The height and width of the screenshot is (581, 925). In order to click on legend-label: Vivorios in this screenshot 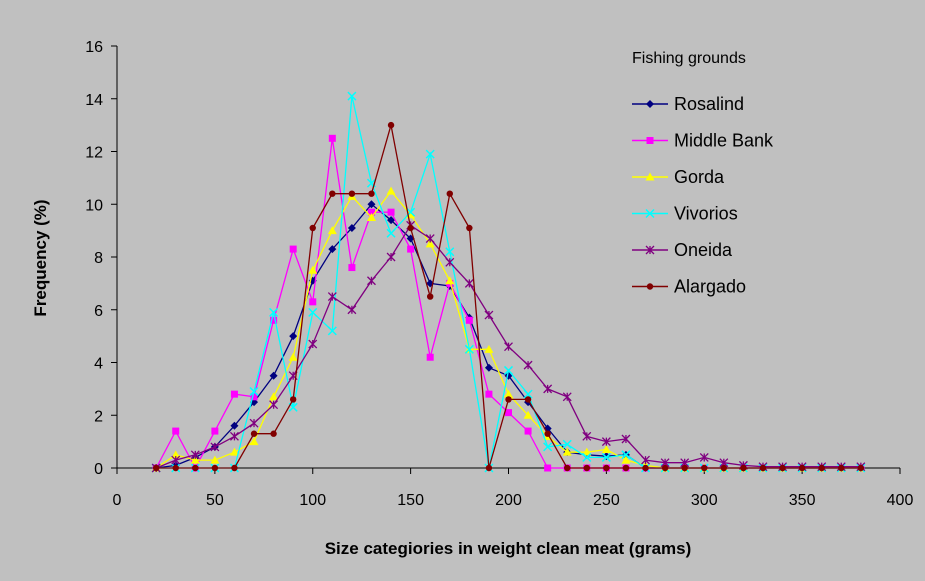, I will do `click(706, 214)`.